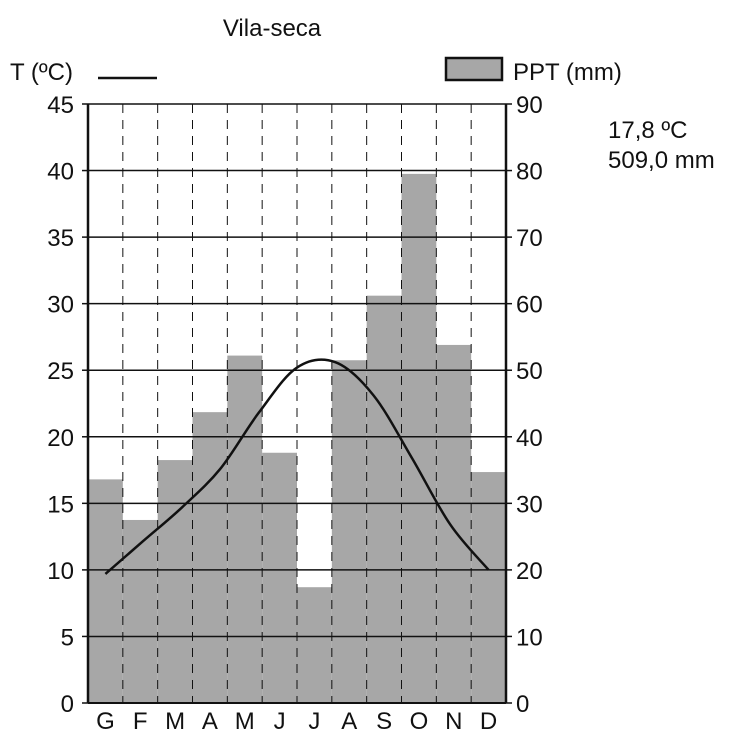 The image size is (732, 733). What do you see at coordinates (67, 637) in the screenshot?
I see `left-tick-label: 5` at bounding box center [67, 637].